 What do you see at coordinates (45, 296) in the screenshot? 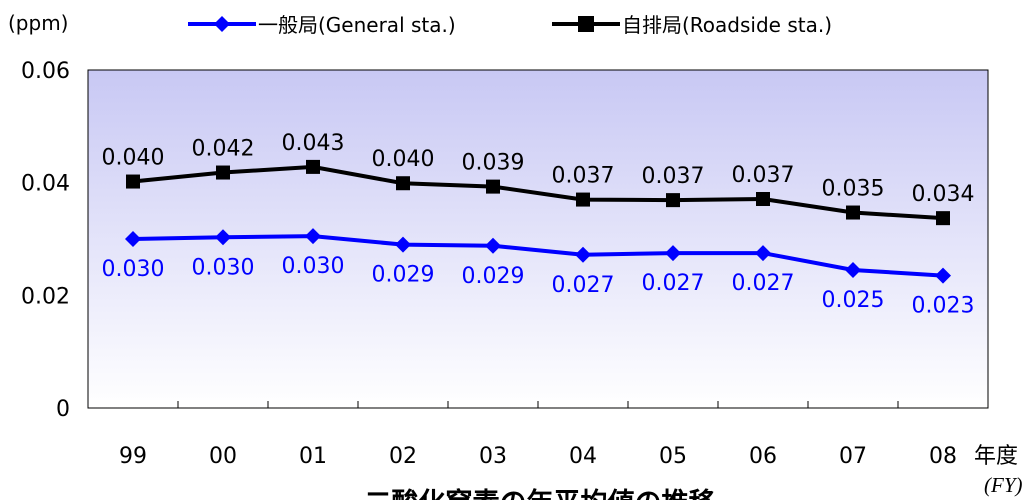
I see `y-tick-label: 0.02` at bounding box center [45, 296].